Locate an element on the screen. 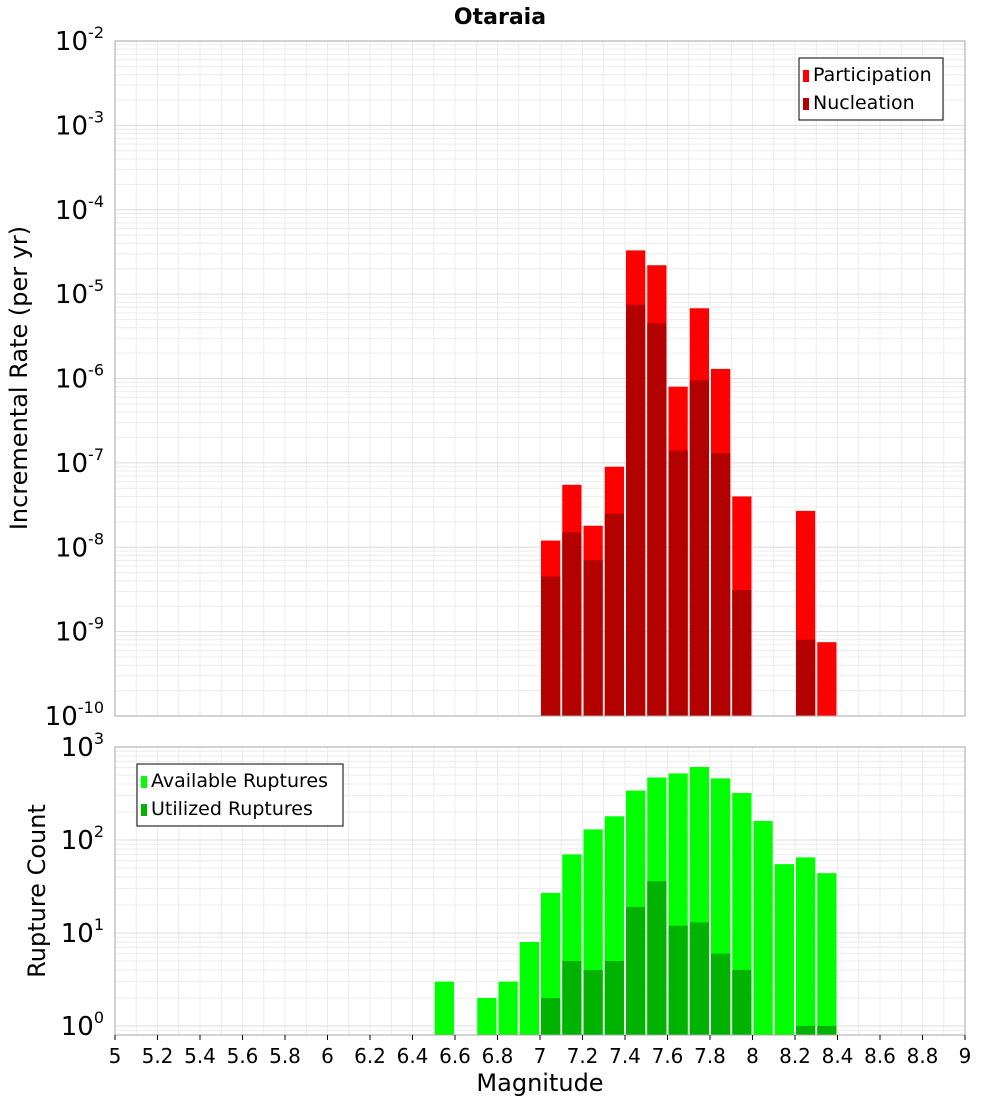 The width and height of the screenshot is (1000, 1100). x-tick-label: 7.6 is located at coordinates (668, 1056).